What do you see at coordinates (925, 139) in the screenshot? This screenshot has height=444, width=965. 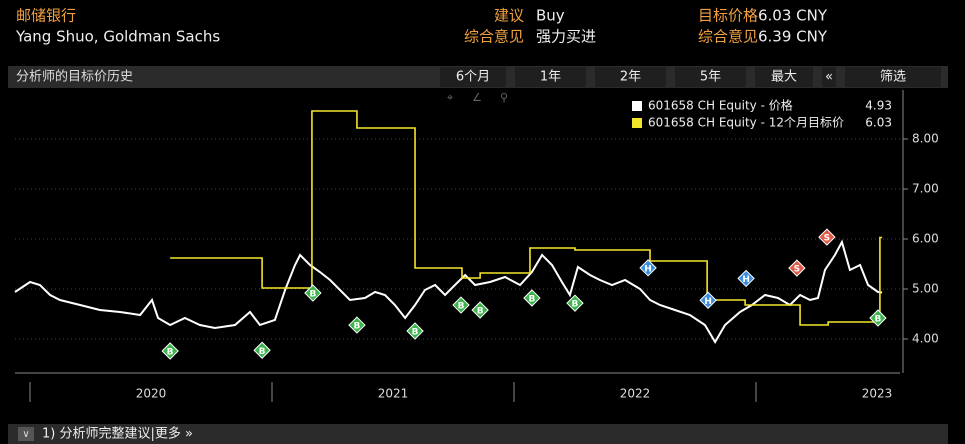 I see `y-tick-label: 8.00` at bounding box center [925, 139].